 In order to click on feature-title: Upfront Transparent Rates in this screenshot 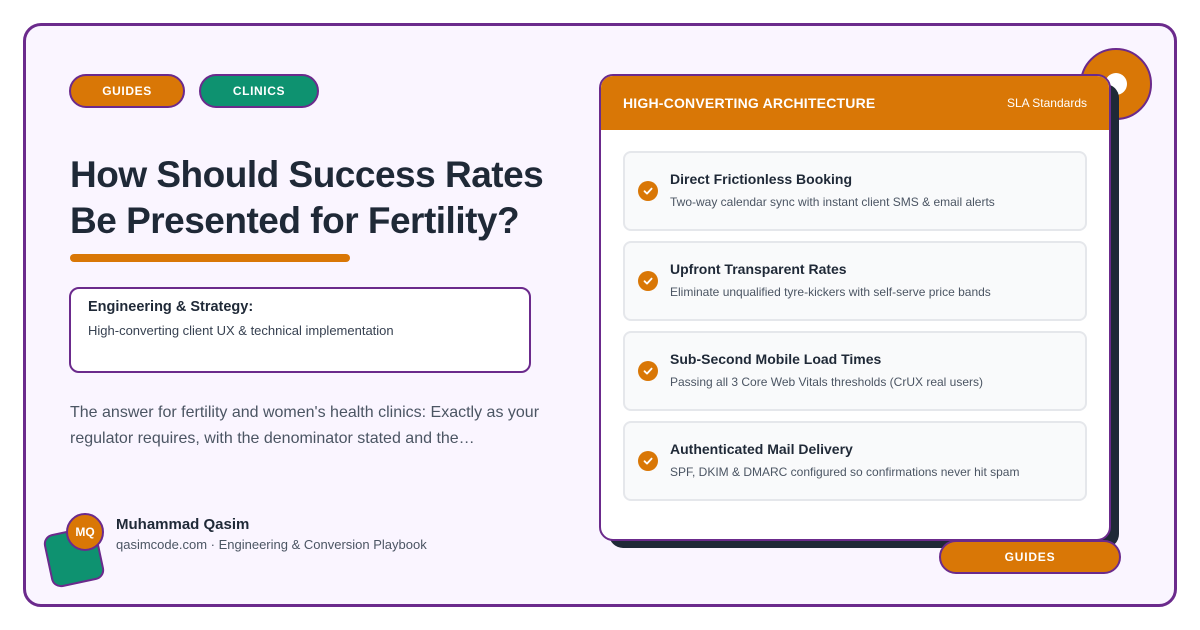, I will do `click(758, 269)`.